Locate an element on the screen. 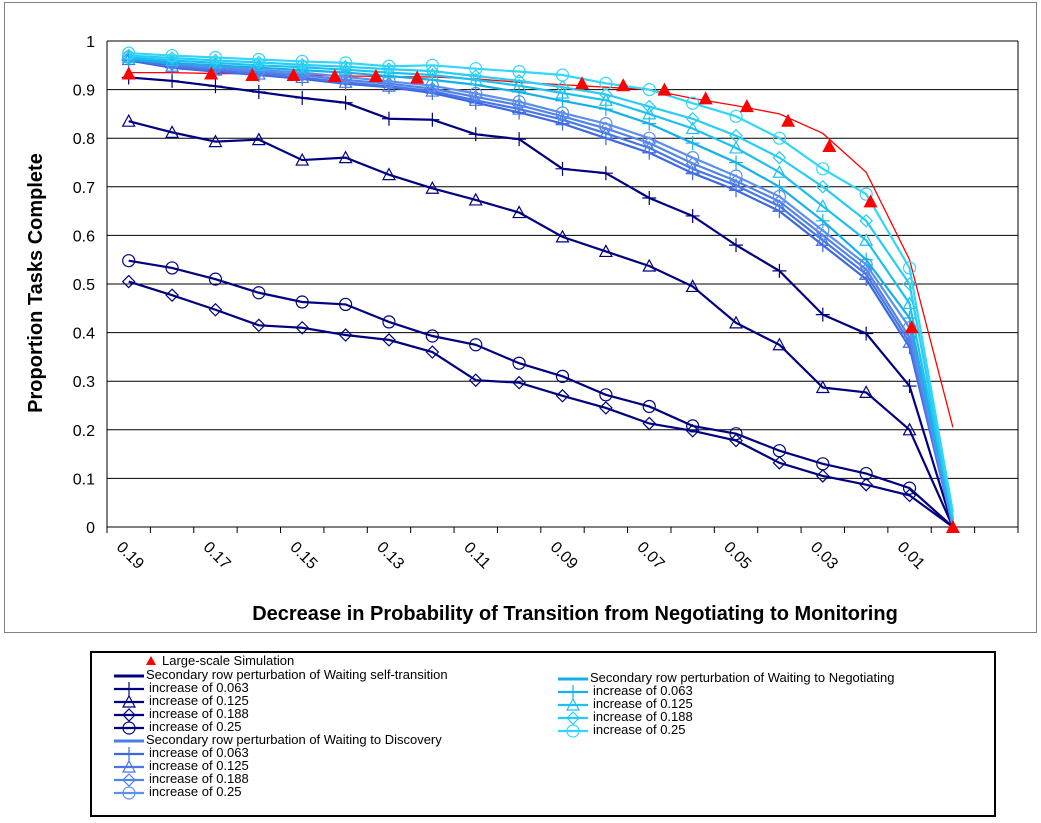 This screenshot has height=823, width=1041. x-tick-label: 0.17 is located at coordinates (217, 556).